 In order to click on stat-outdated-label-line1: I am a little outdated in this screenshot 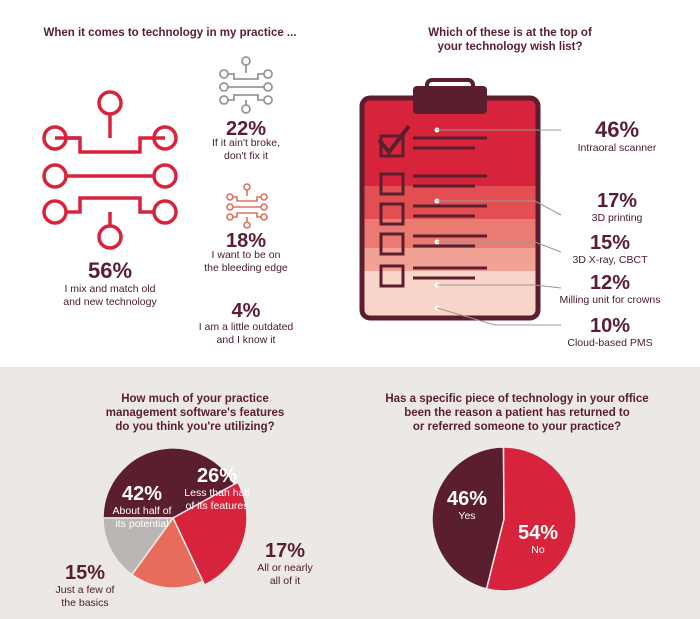, I will do `click(246, 327)`.